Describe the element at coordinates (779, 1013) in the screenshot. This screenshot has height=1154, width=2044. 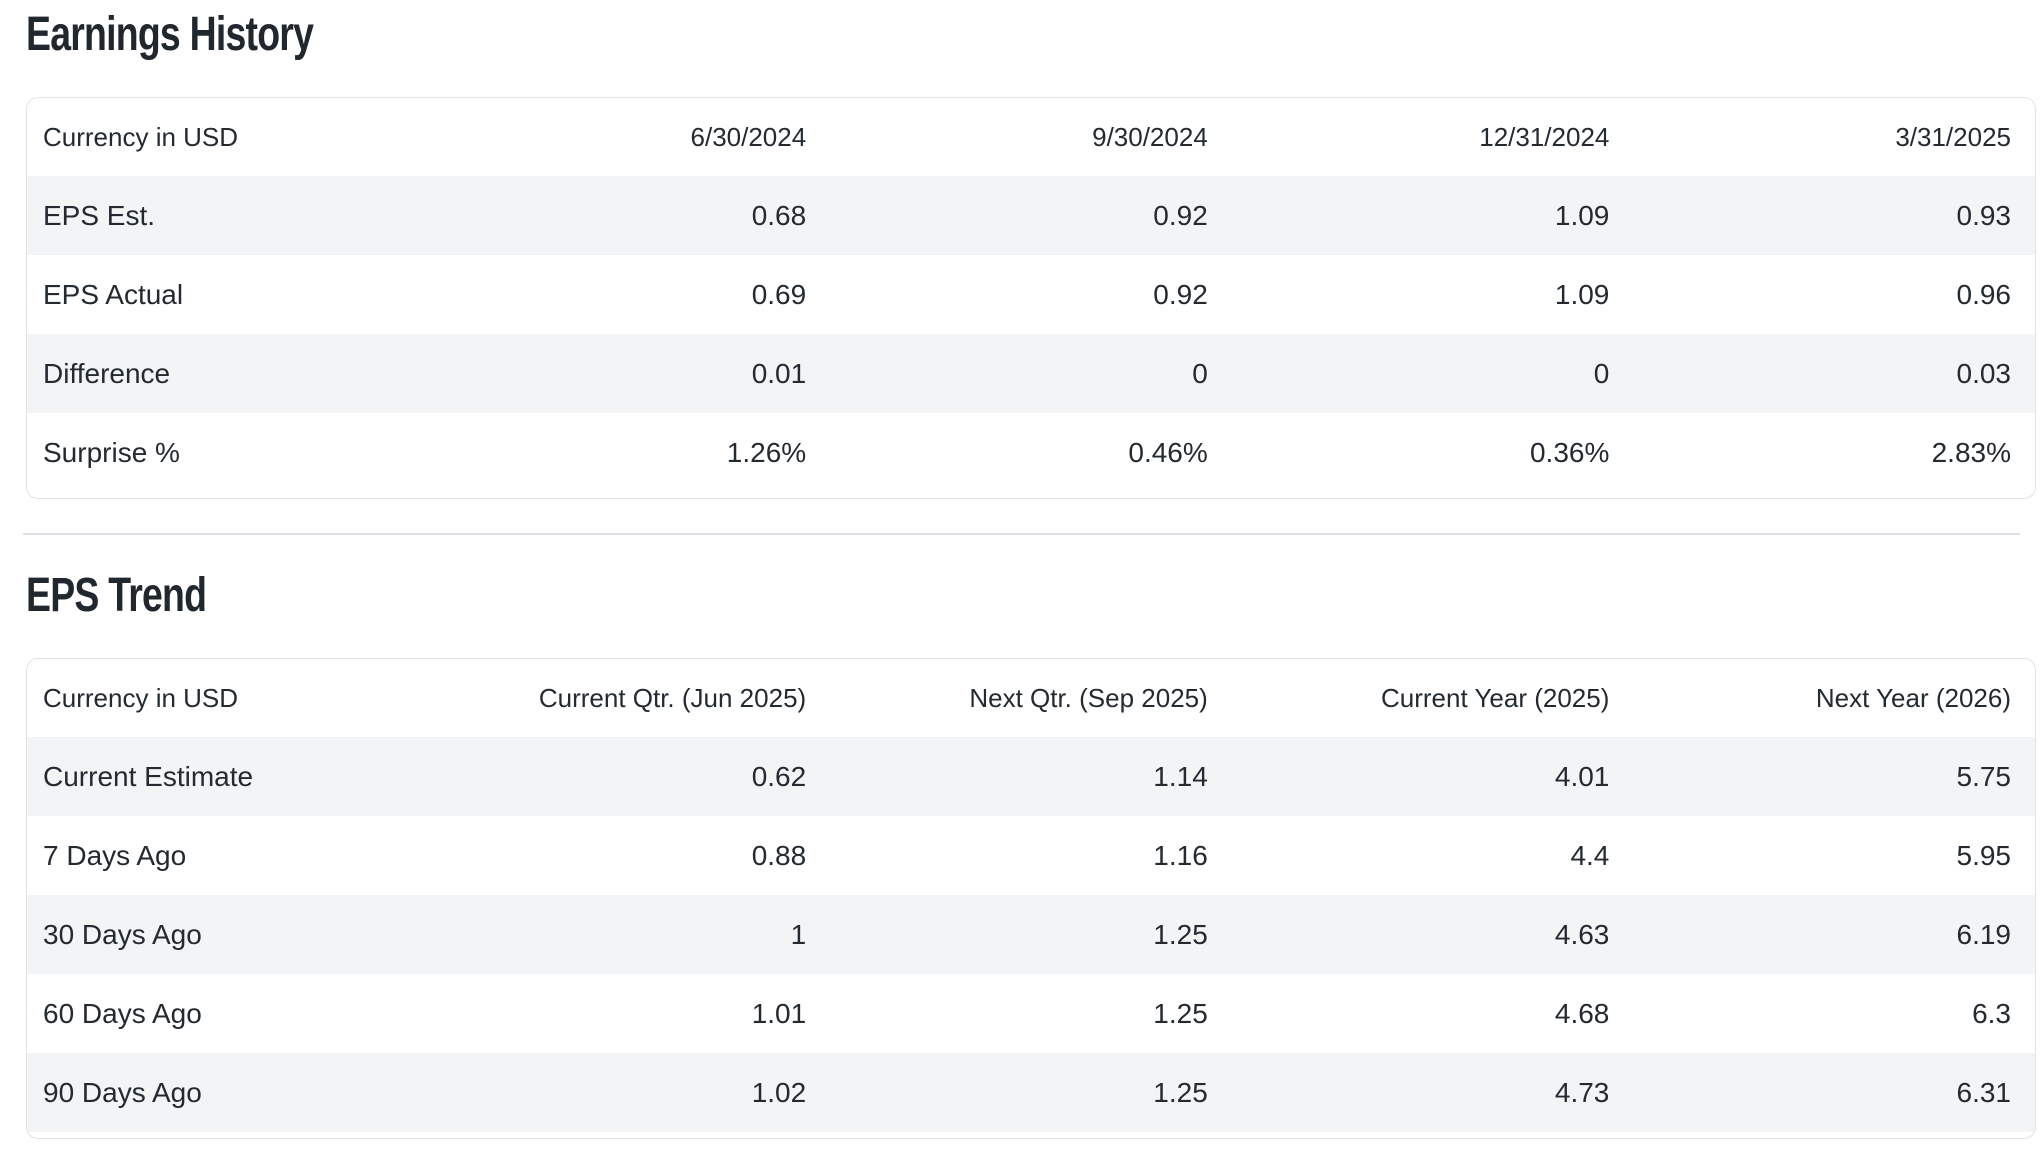
I see `cell-value: 1.01` at that location.